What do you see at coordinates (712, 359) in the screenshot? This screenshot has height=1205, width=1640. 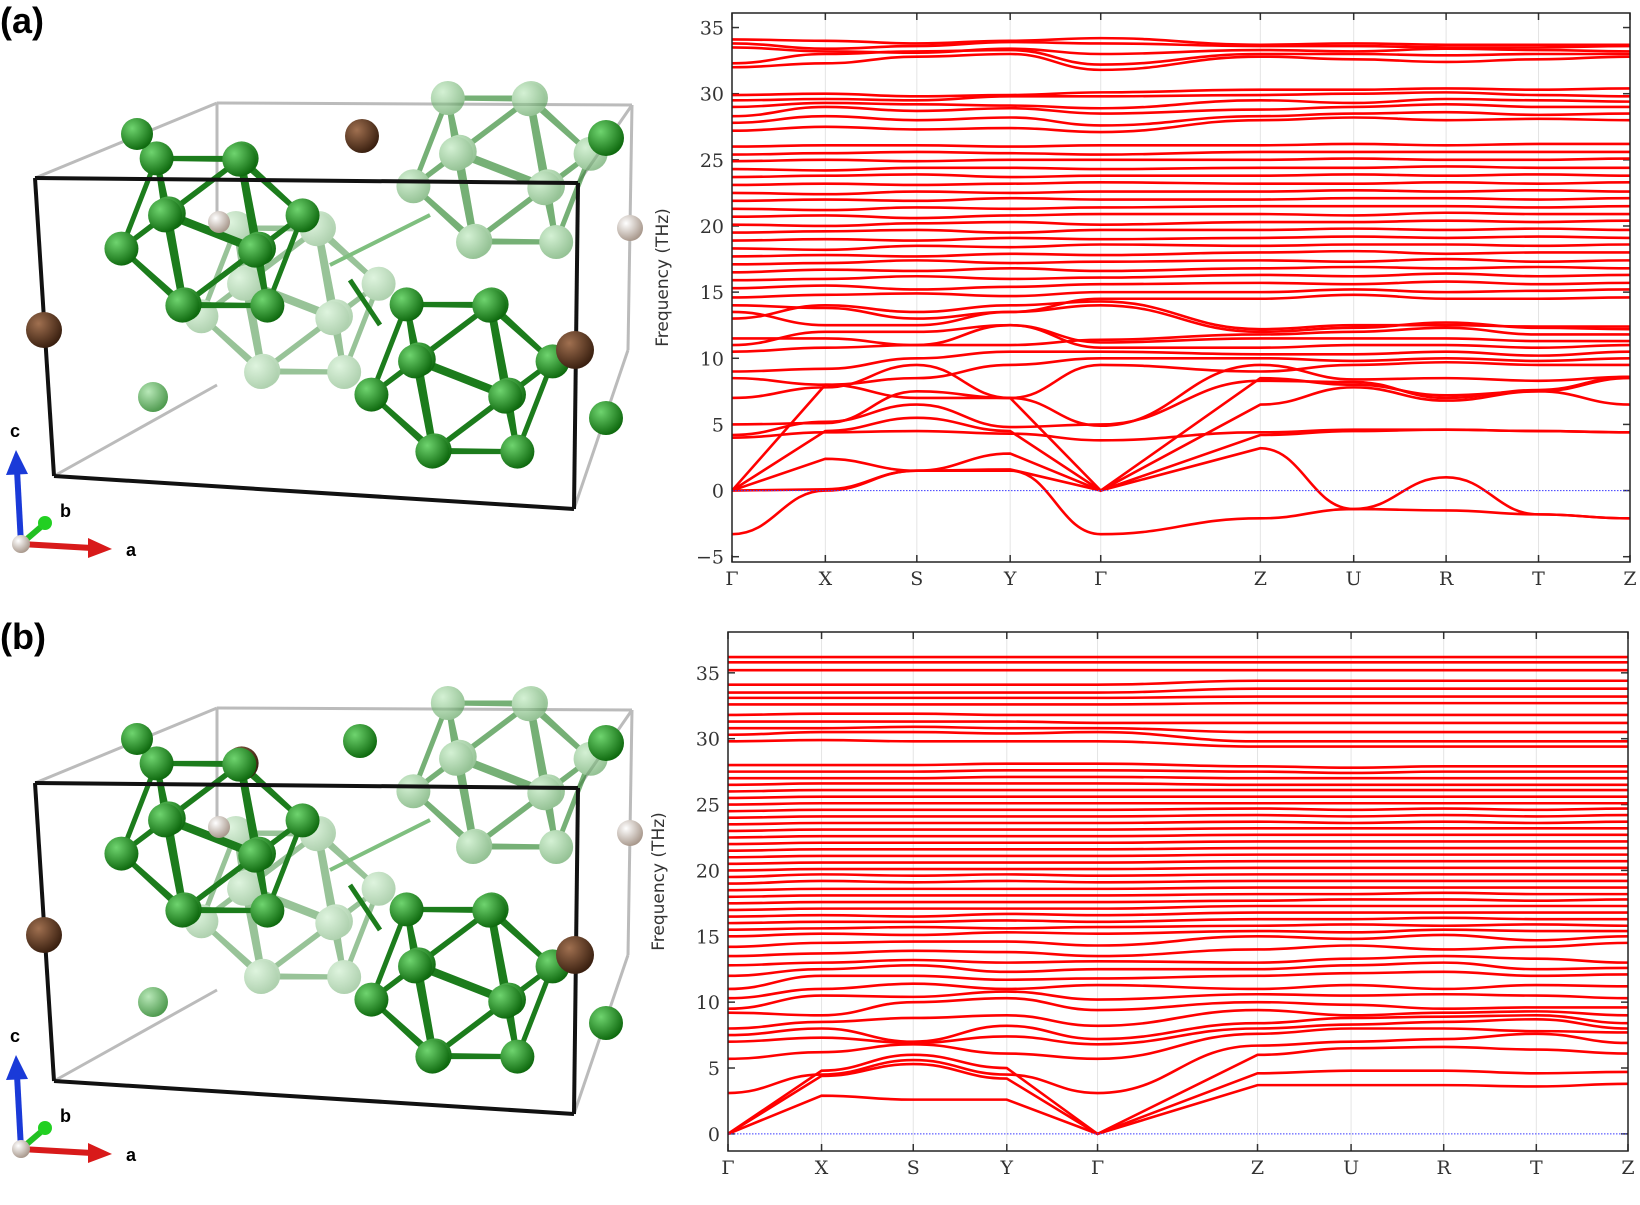 I see `y-tick-label: 10` at bounding box center [712, 359].